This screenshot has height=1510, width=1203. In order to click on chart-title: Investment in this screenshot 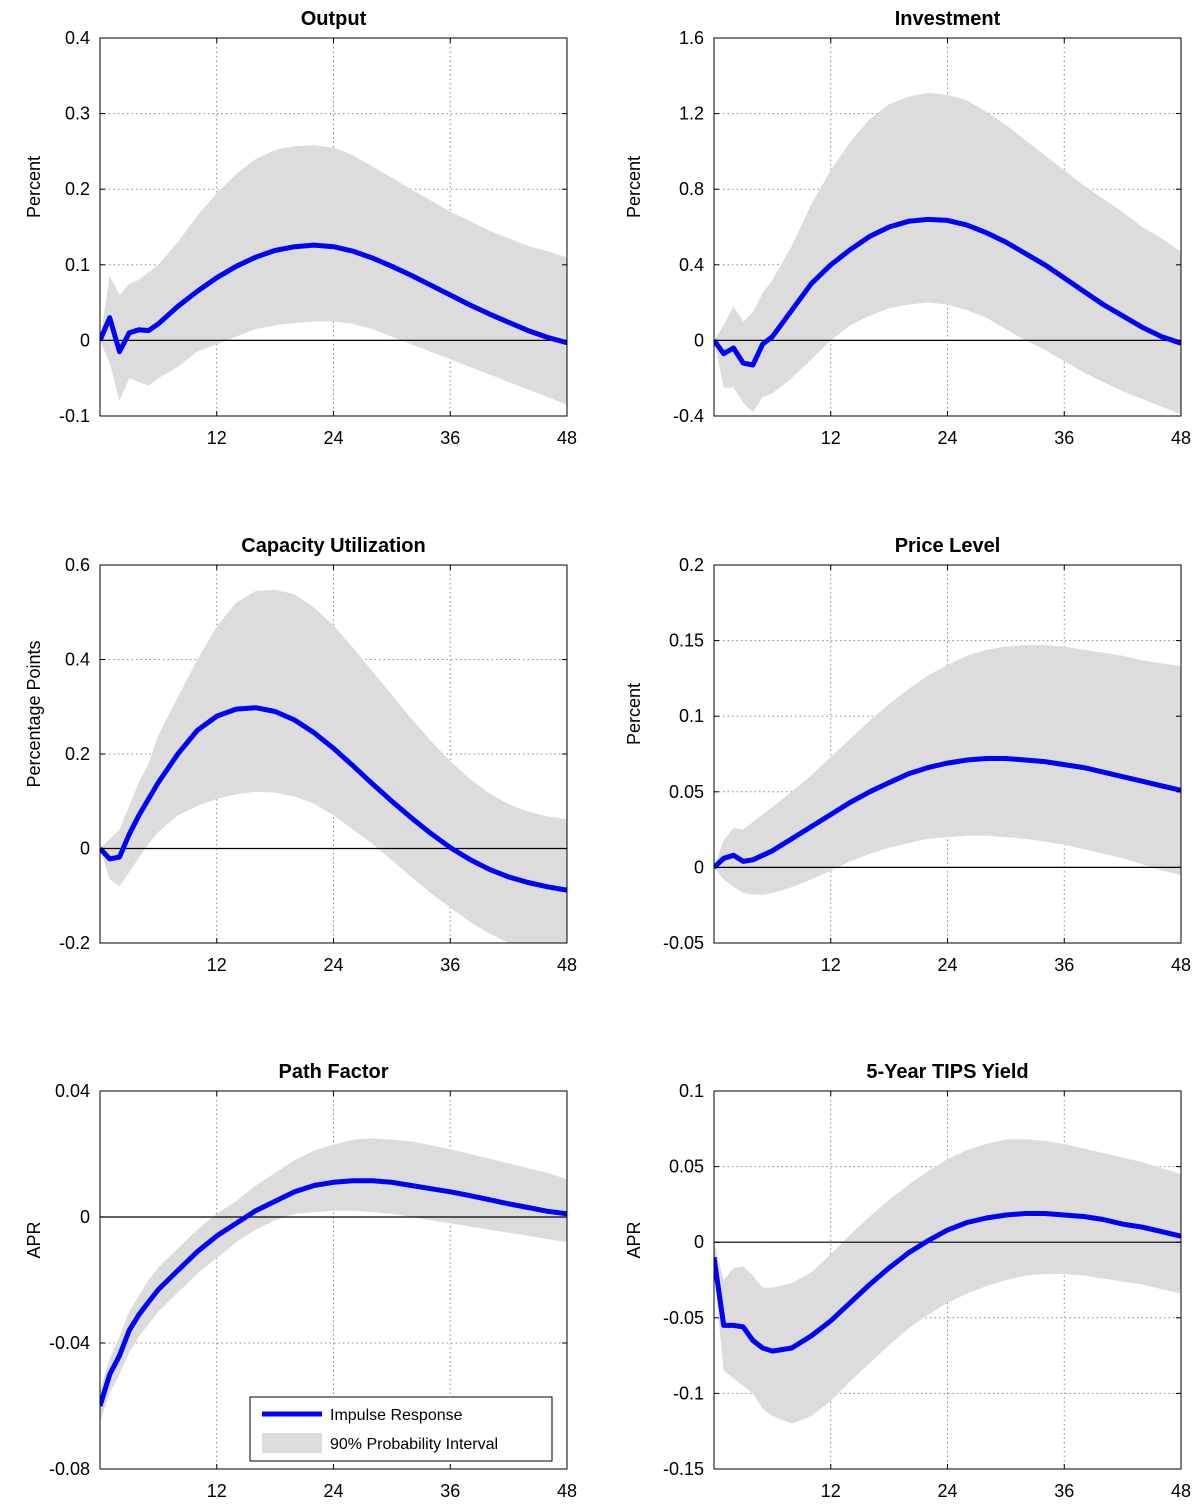, I will do `click(948, 19)`.